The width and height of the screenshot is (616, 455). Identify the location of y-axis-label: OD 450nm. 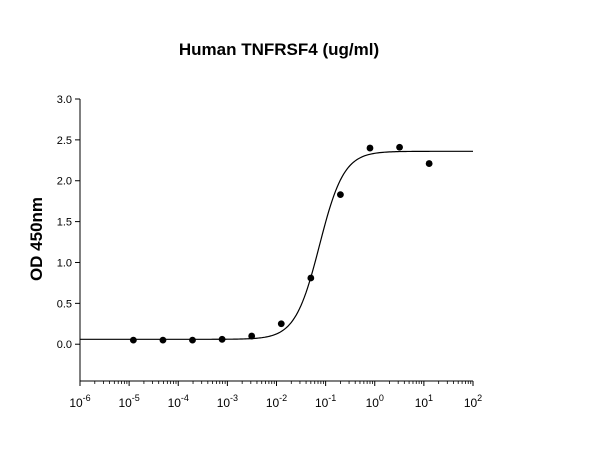
(36, 239).